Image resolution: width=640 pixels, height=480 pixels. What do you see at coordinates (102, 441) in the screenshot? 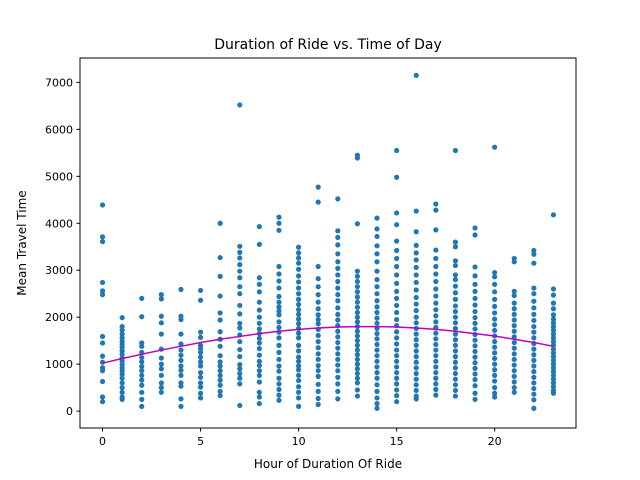
I see `x-tick-label: 0` at bounding box center [102, 441].